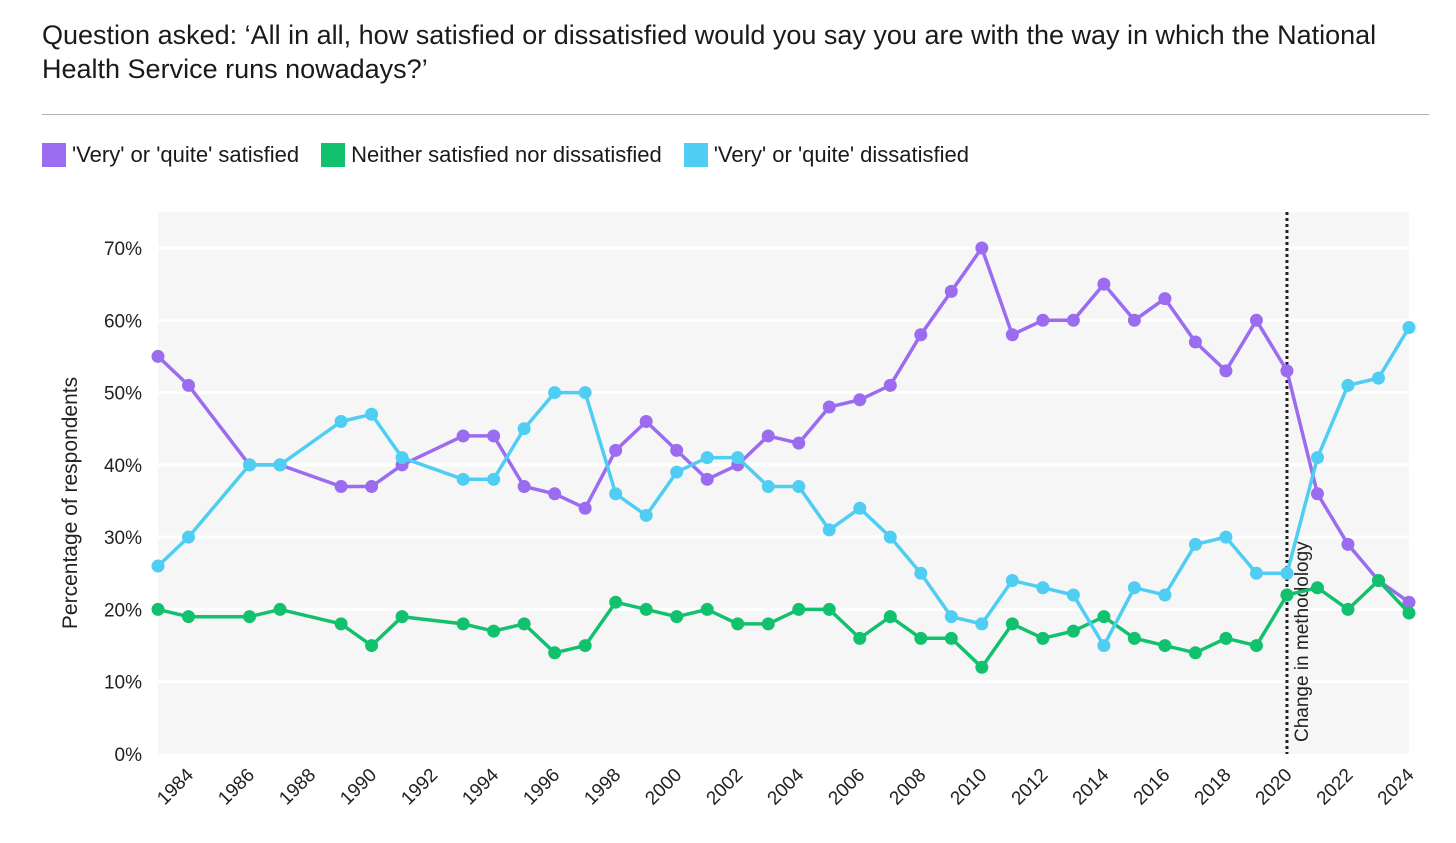 This screenshot has width=1456, height=843. Describe the element at coordinates (170, 155) in the screenshot. I see `legend-item-satisfied: 'Very' or 'quite' satisfied` at that location.